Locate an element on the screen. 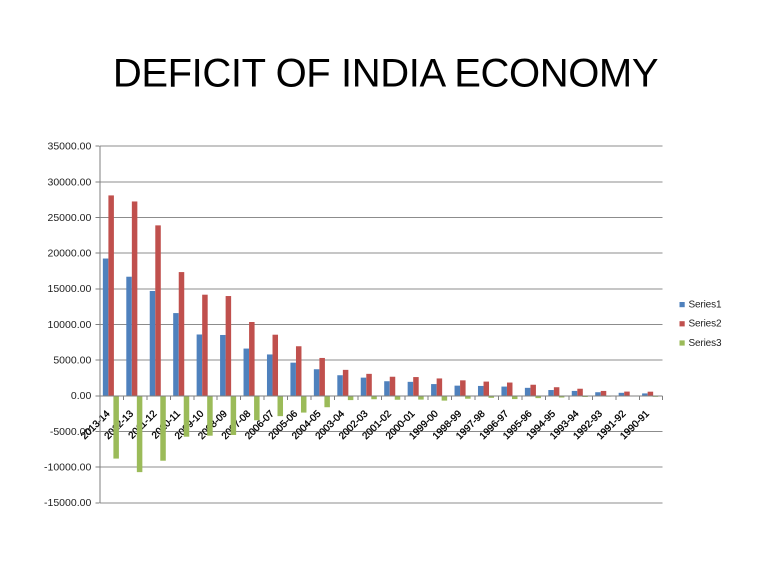 The height and width of the screenshot is (576, 768). svg-text: 30000.00 is located at coordinates (70, 182).